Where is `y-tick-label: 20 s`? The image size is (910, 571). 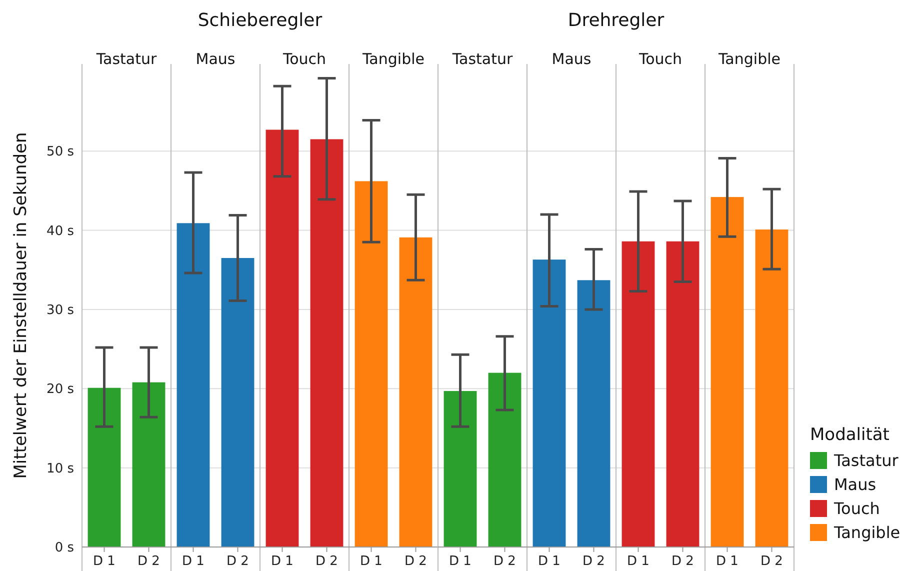 y-tick-label: 20 s is located at coordinates (60, 390).